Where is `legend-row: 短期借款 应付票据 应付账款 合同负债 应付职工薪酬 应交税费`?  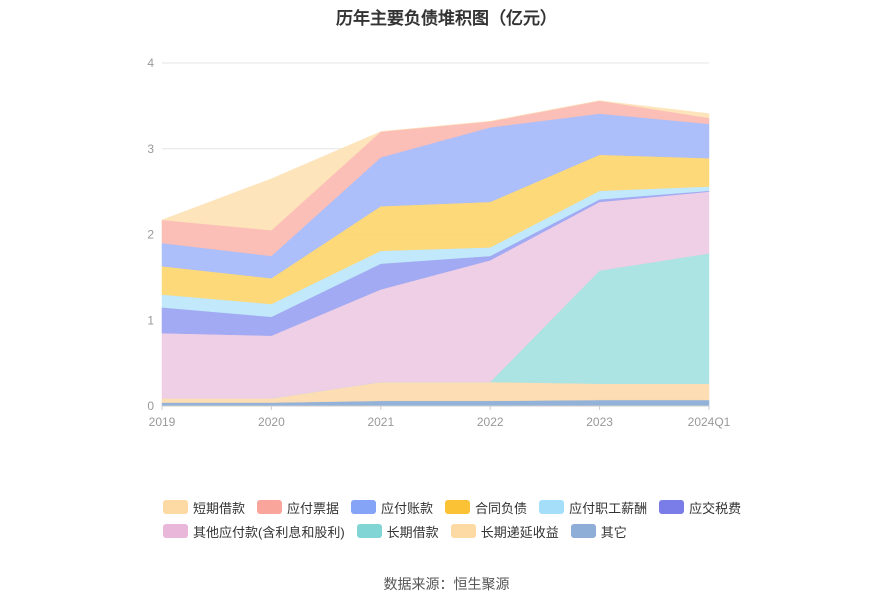
legend-row: 短期借款 应付票据 应付账款 合同负债 应付职工薪酬 应交税费 is located at coordinates (463, 507).